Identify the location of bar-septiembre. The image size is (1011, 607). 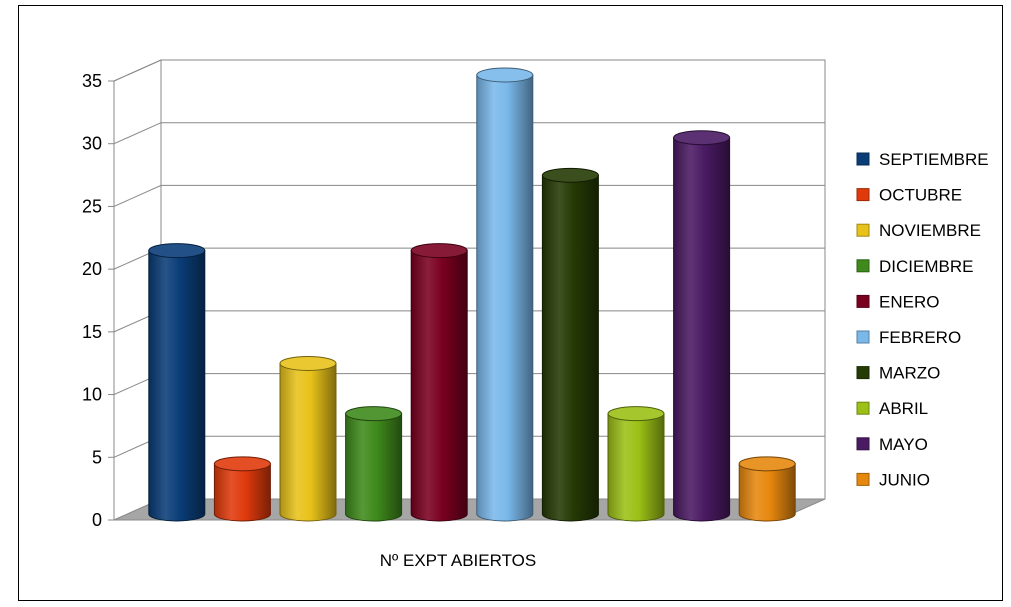
(177, 382).